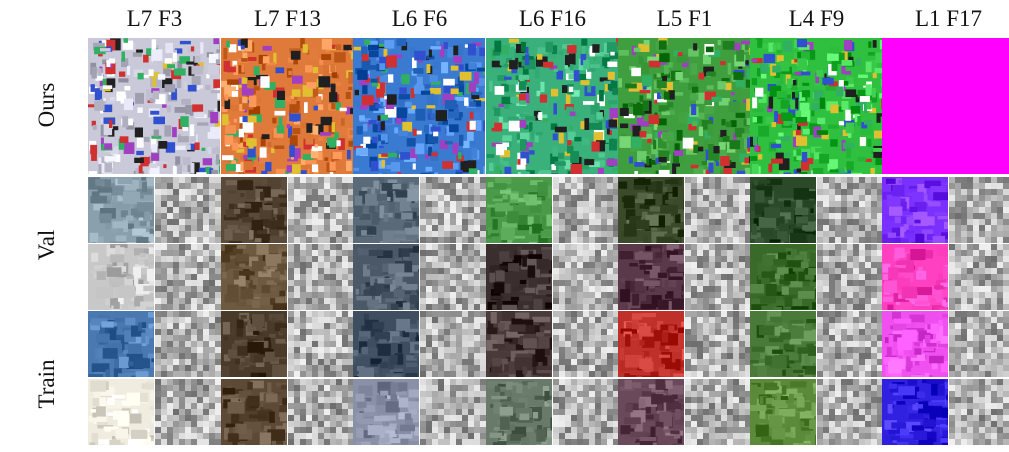 This screenshot has height=452, width=1009. I want to click on attribution-map-r2-c4, so click(718, 344).